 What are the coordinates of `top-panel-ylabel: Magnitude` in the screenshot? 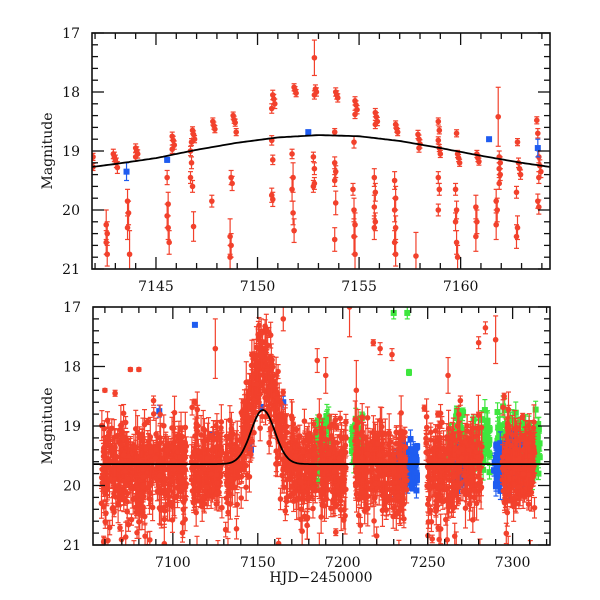 It's located at (48, 150).